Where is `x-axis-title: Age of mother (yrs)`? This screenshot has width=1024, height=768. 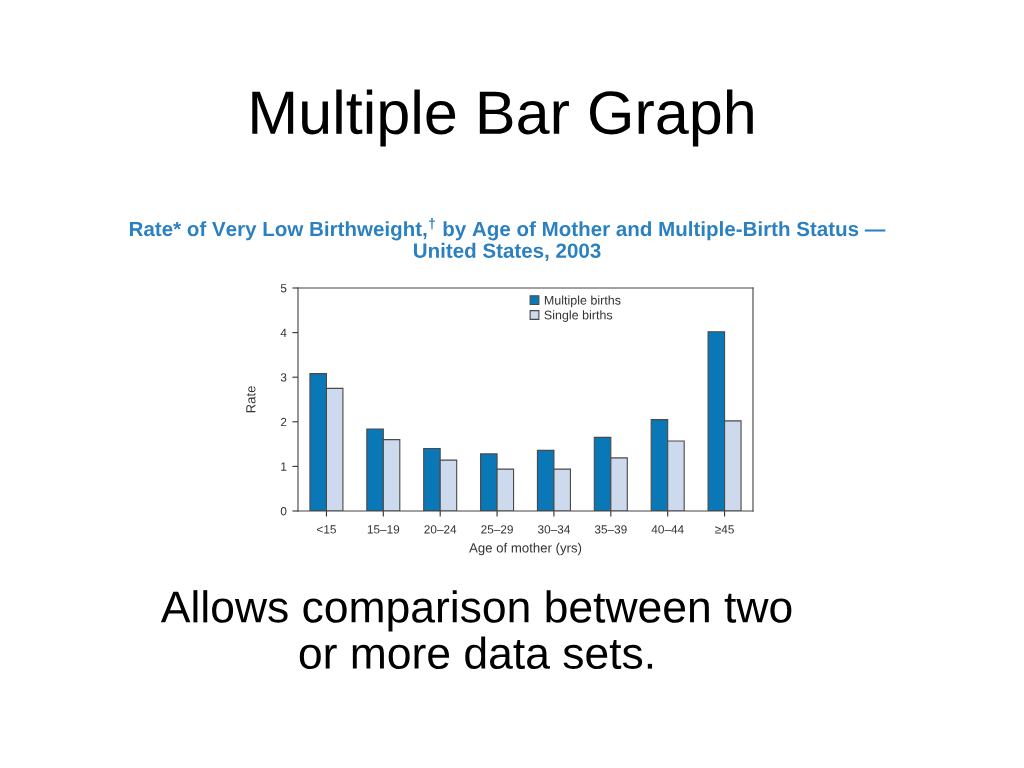 x-axis-title: Age of mother (yrs) is located at coordinates (525, 549).